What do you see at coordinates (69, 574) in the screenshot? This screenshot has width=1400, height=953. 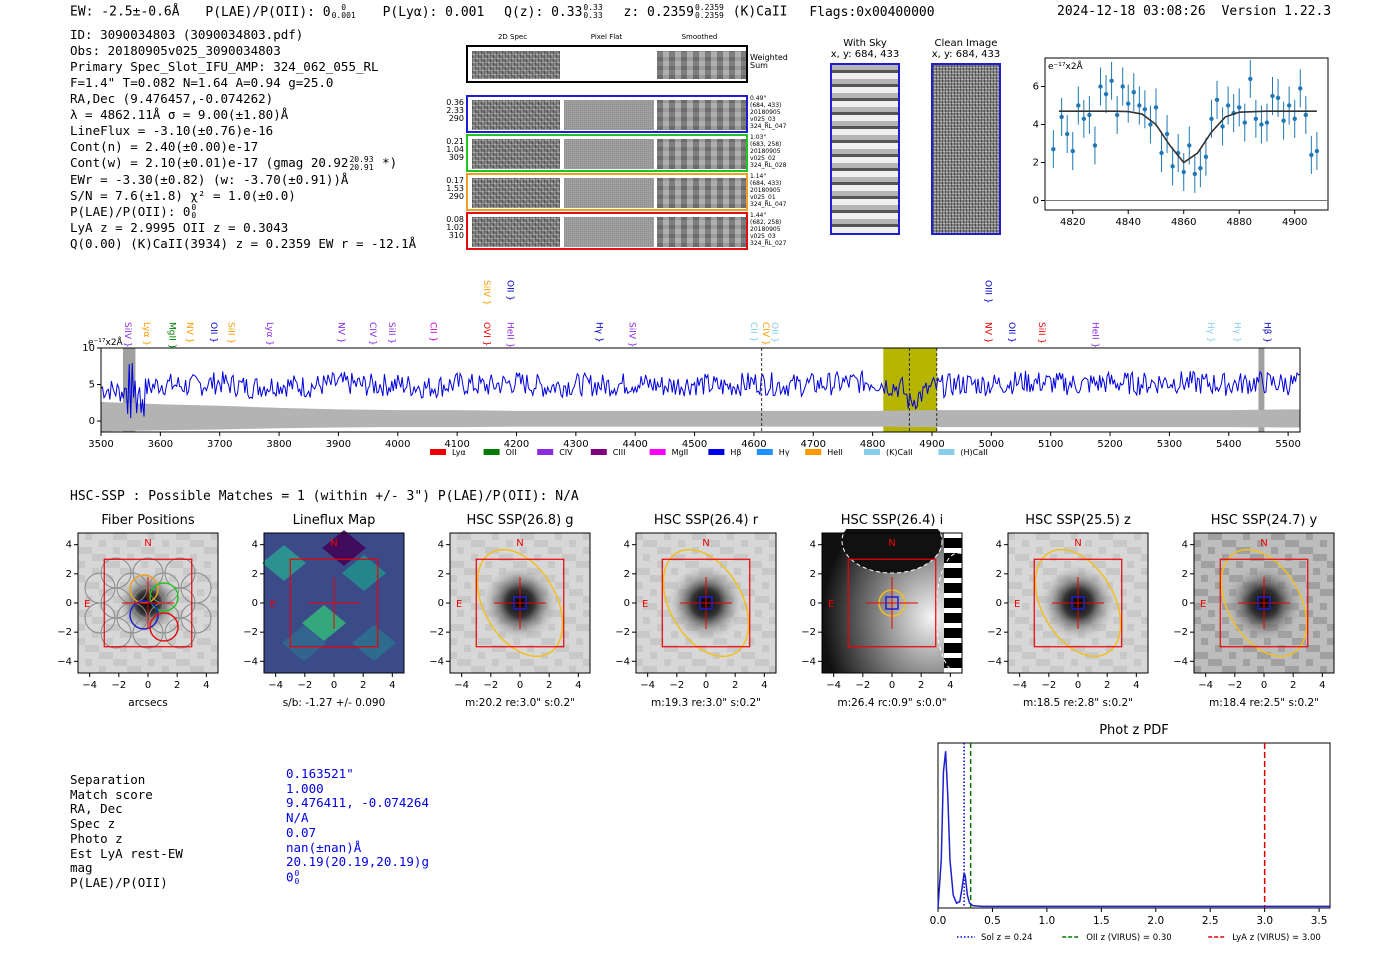 I see `hsc-y-tick-label: 2` at bounding box center [69, 574].